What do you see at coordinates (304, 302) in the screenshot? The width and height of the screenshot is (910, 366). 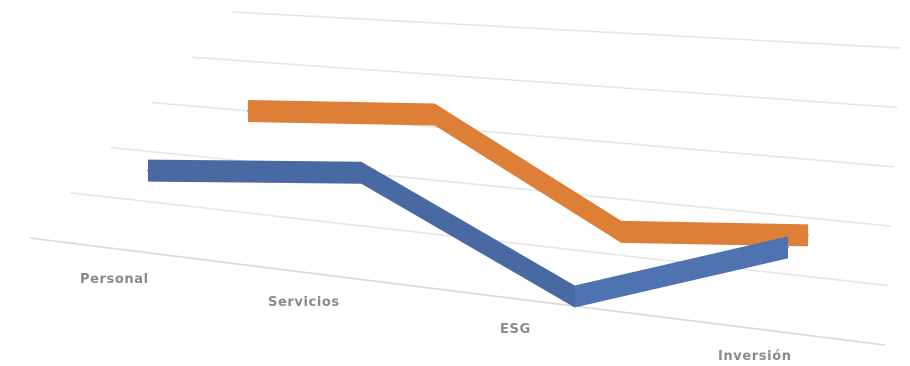 I see `x-tick-label: Servicios` at bounding box center [304, 302].